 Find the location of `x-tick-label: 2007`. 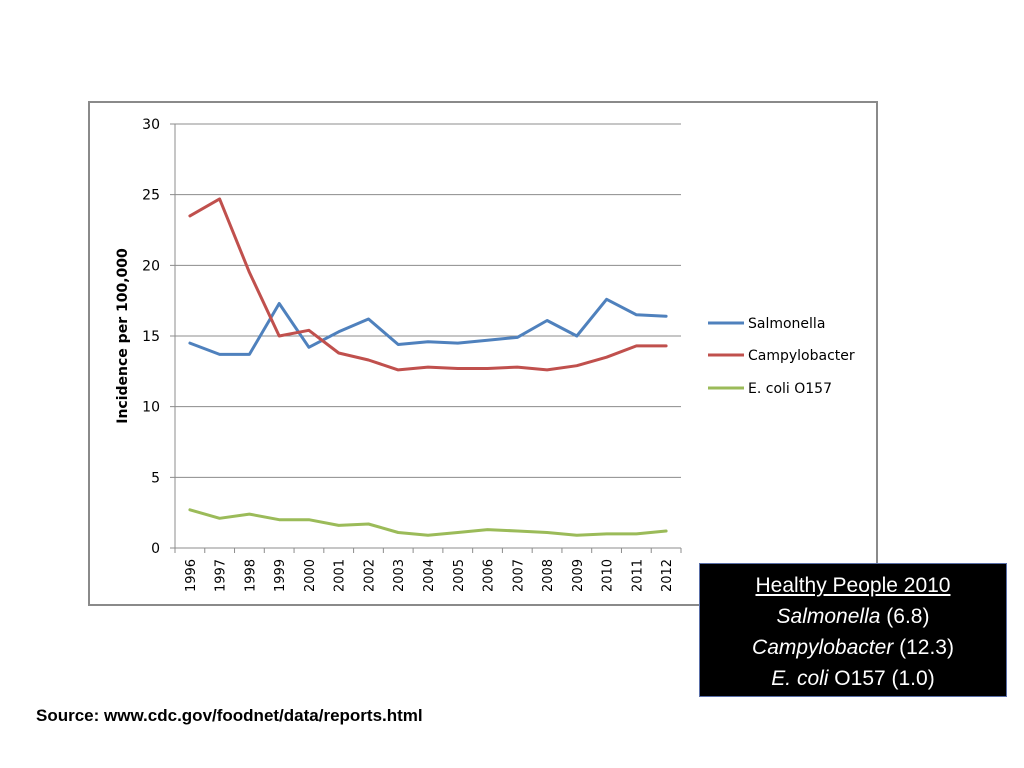

x-tick-label: 2007 is located at coordinates (518, 575).